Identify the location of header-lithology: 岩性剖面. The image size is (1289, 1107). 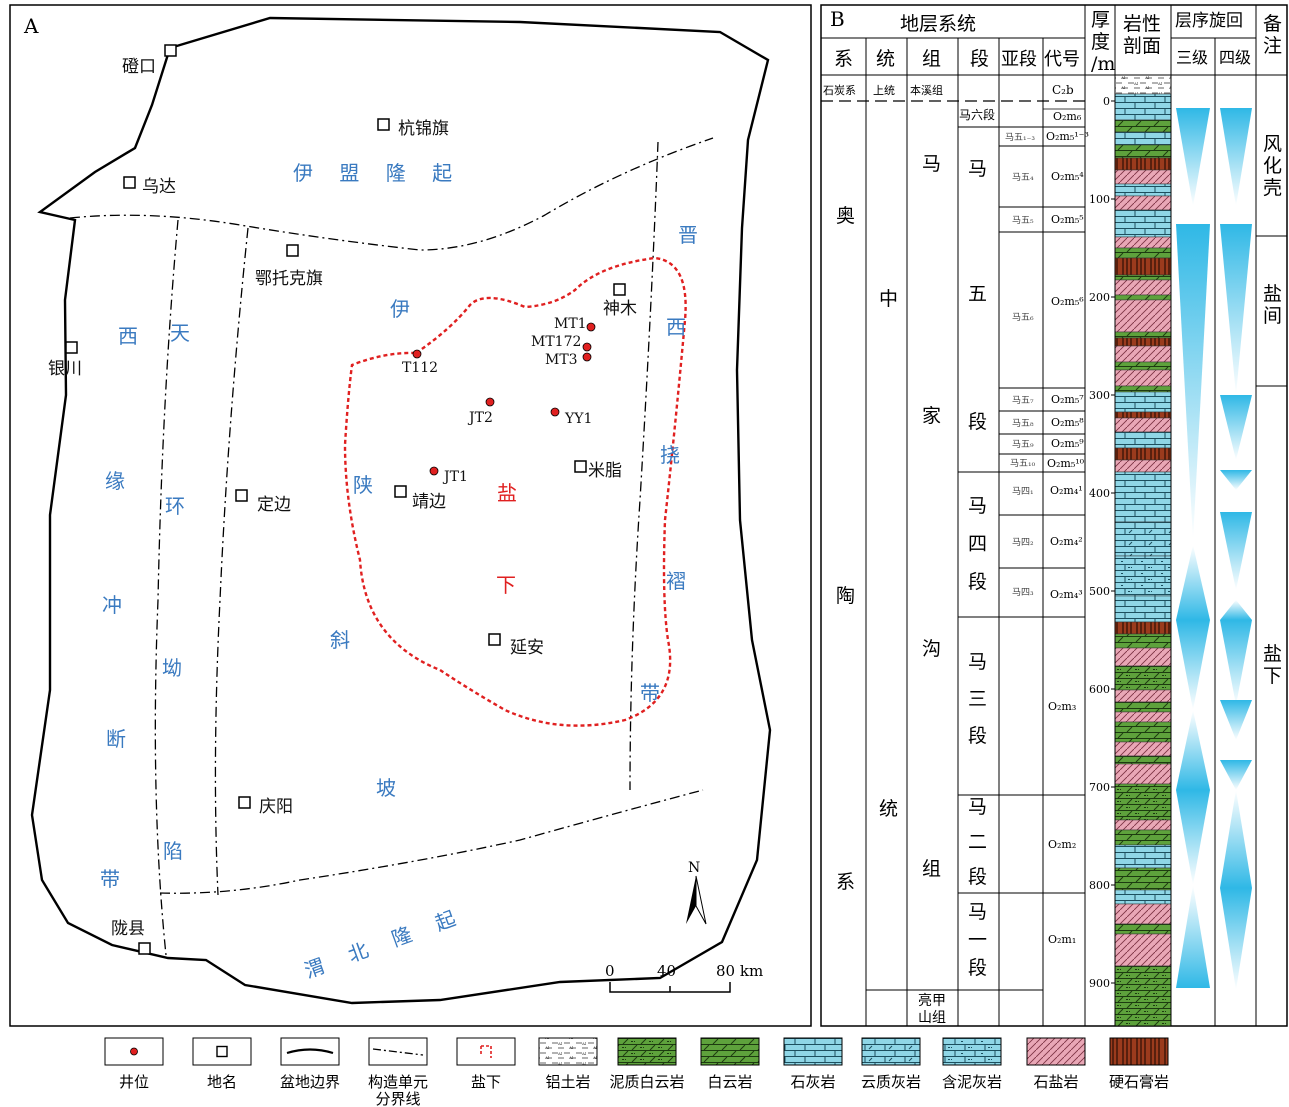
(1142, 35).